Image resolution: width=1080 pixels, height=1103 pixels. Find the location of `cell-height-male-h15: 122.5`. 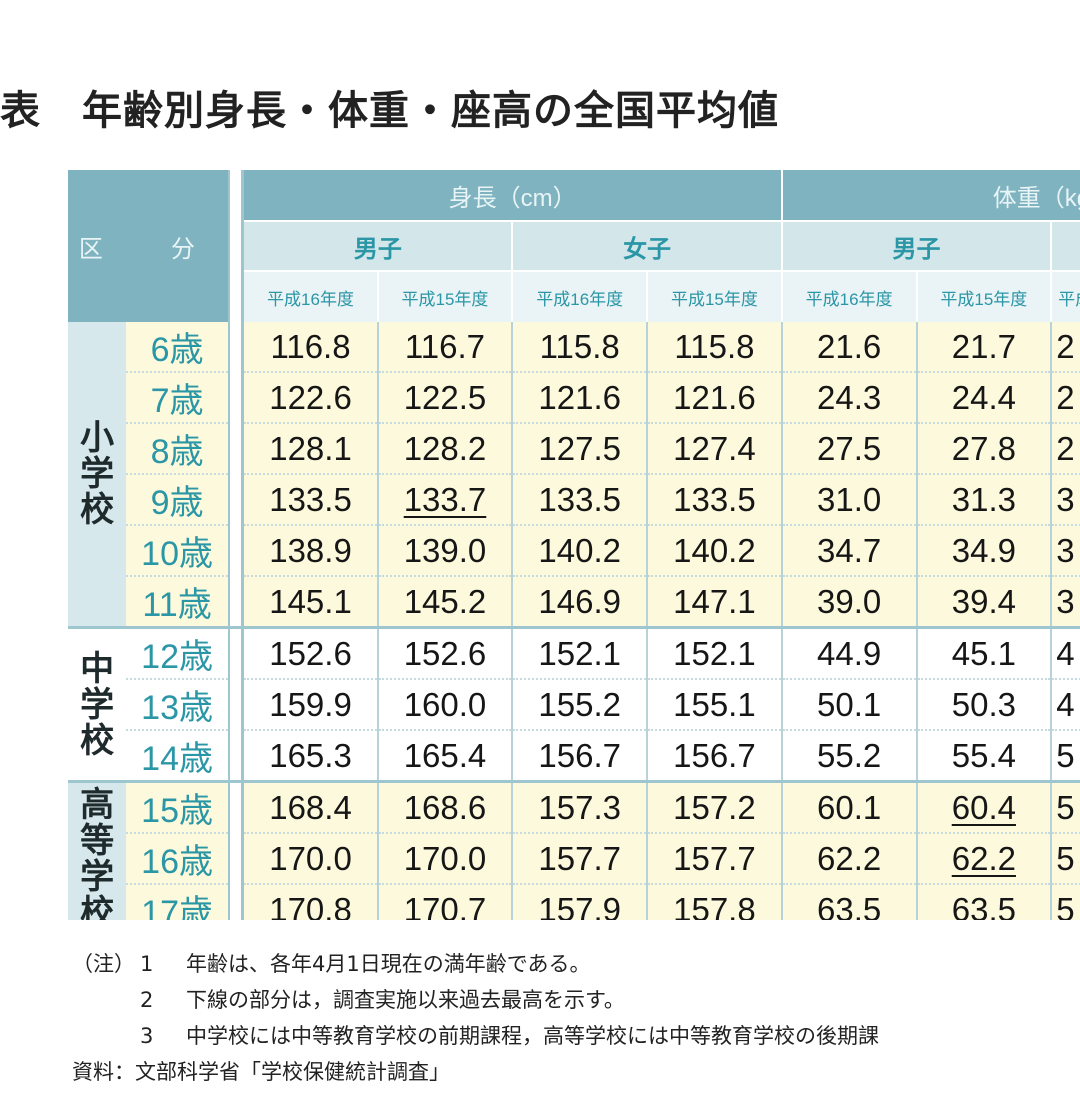

cell-height-male-h15: 122.5 is located at coordinates (444, 398).